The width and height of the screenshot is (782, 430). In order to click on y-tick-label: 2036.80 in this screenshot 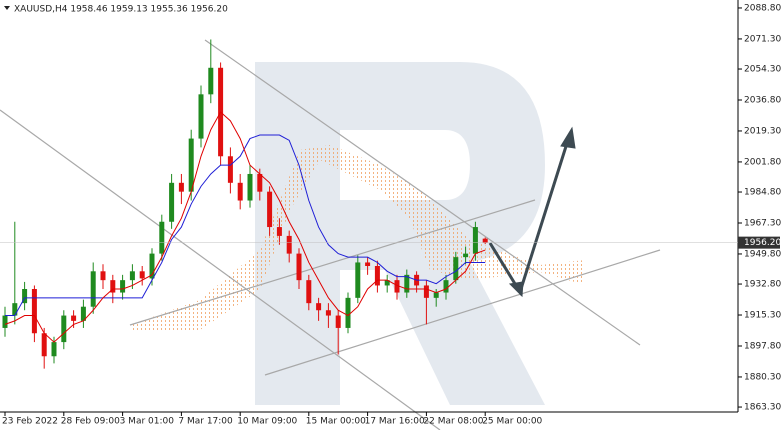, I will do `click(762, 100)`.